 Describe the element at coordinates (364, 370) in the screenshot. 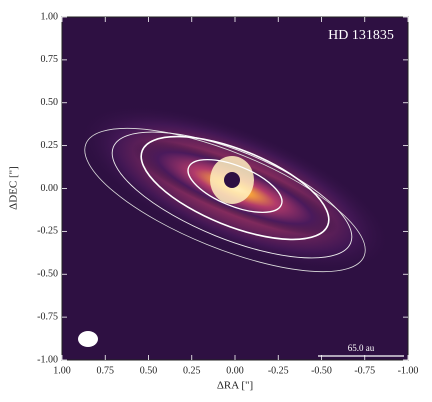

I see `x-tick-label: -0.75` at that location.